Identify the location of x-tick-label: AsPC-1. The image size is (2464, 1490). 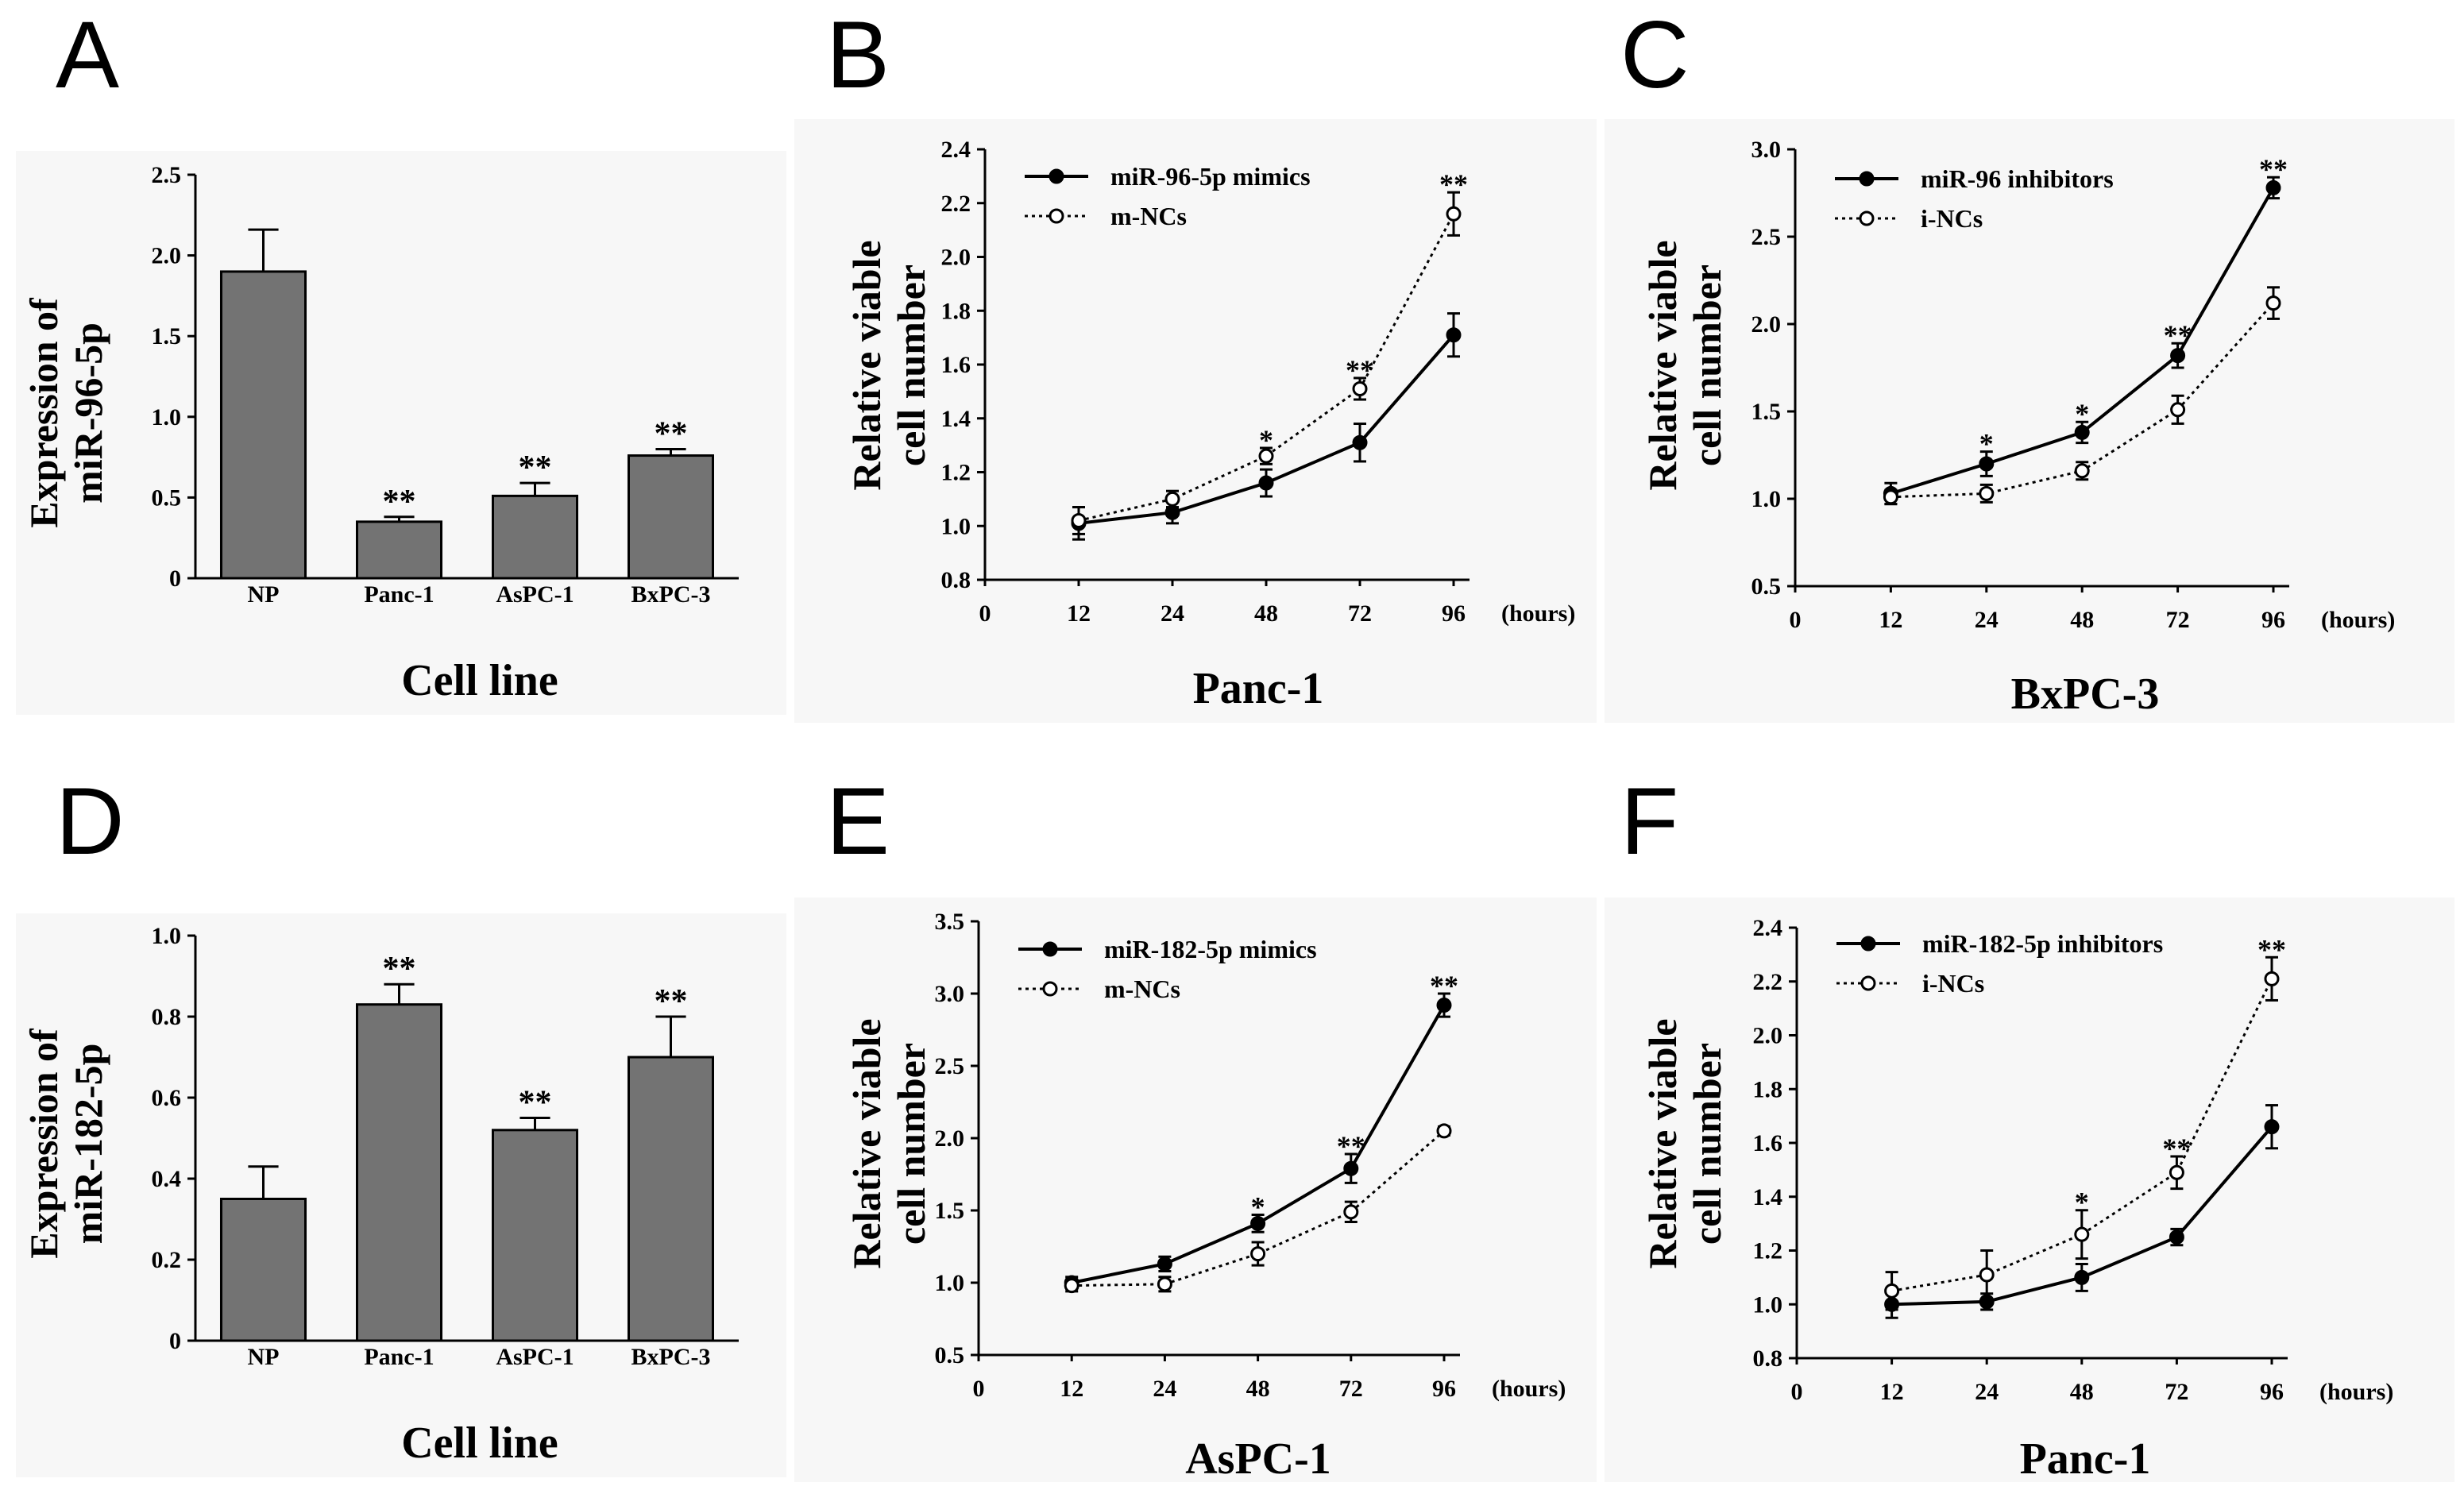
(535, 594).